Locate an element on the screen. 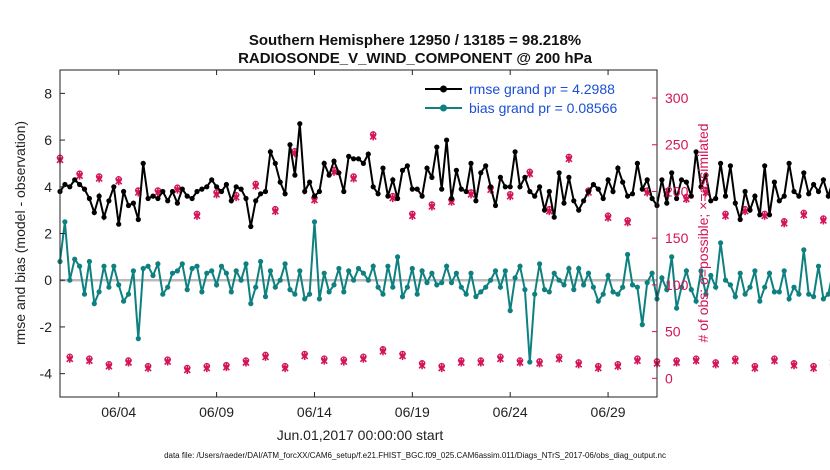 The image size is (830, 470). x-tick-label: 06/29 is located at coordinates (608, 412).